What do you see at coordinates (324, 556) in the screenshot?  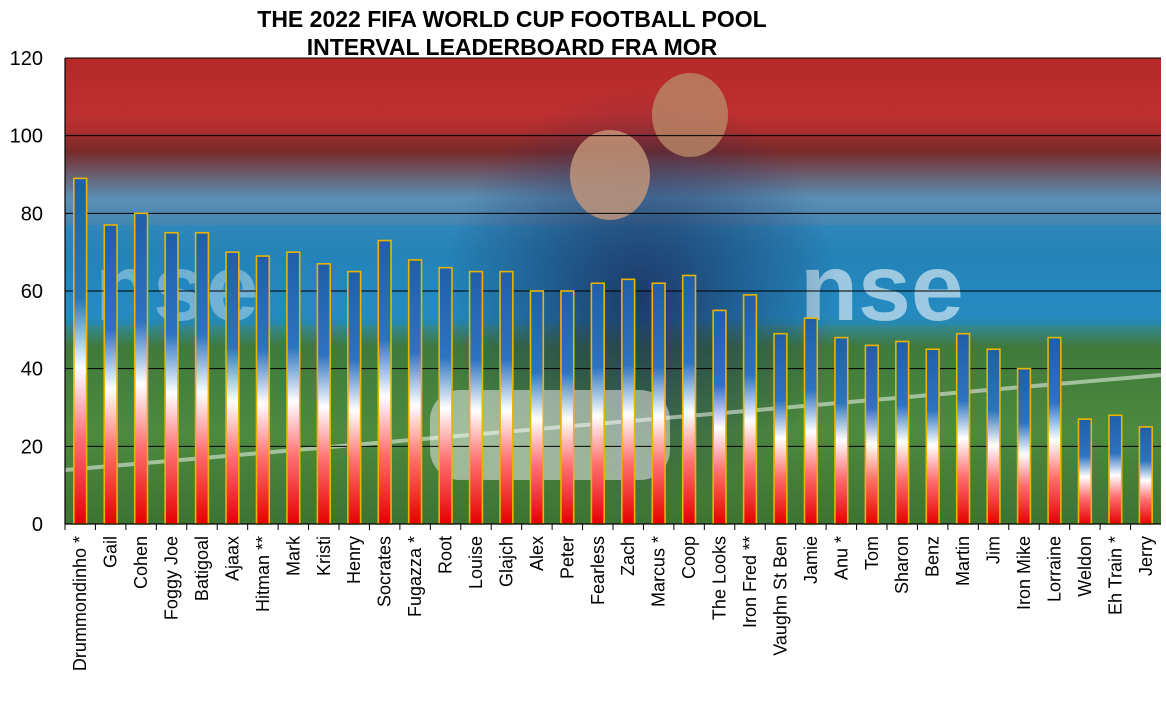 I see `x-tick-label: Kristi` at bounding box center [324, 556].